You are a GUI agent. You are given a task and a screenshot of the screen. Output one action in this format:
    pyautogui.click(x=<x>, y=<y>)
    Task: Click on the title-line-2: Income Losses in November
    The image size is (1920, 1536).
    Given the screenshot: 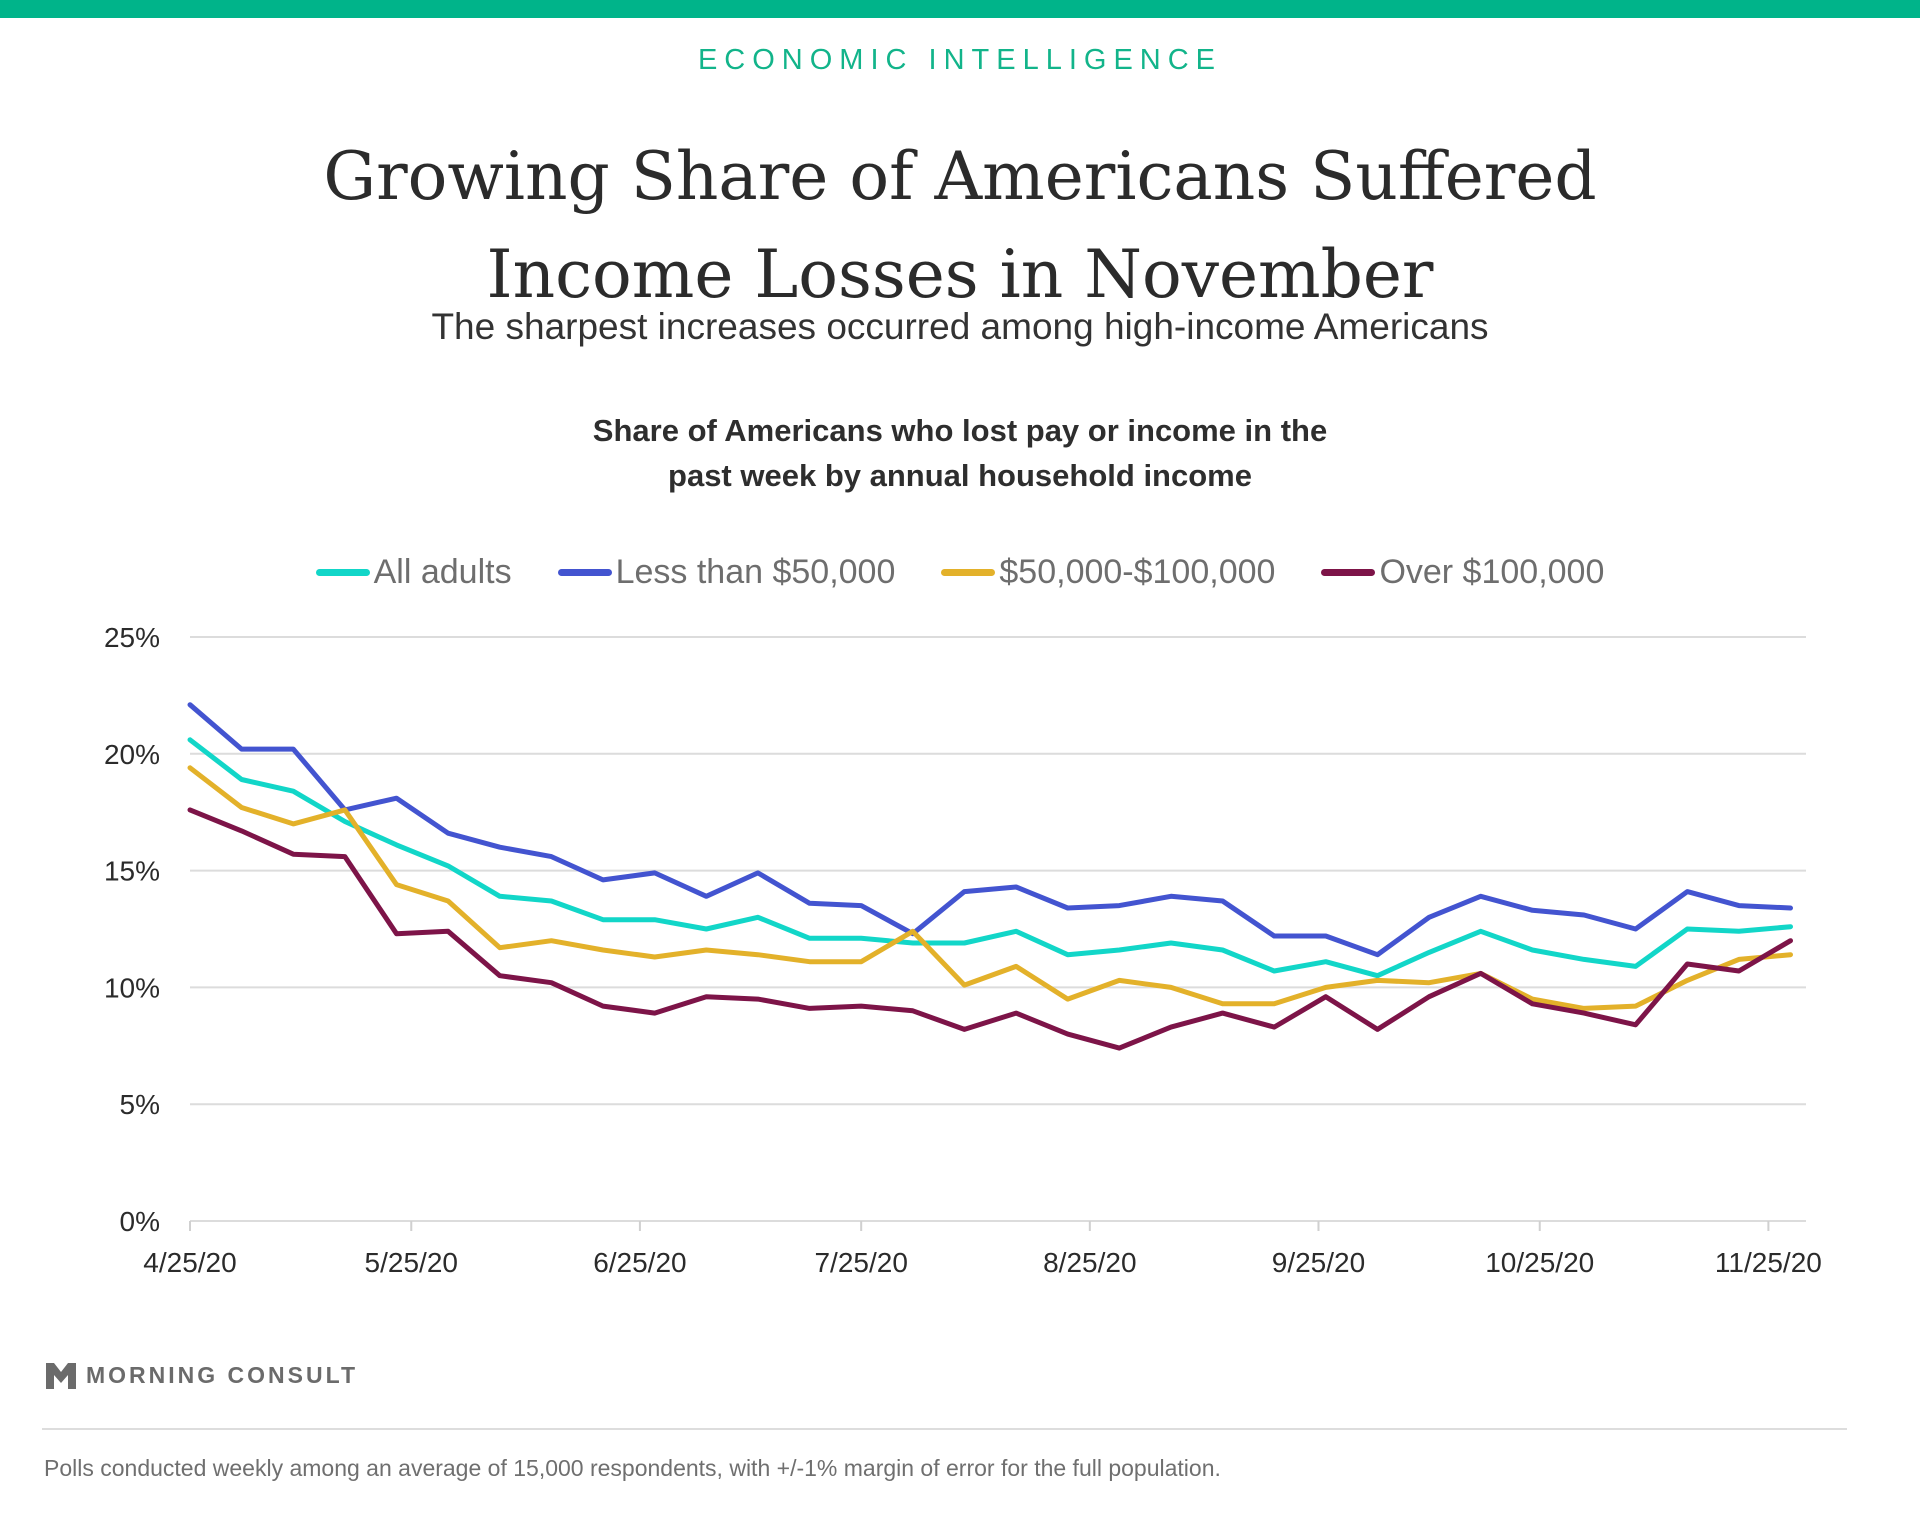 What is the action you would take?
    pyautogui.click(x=960, y=274)
    